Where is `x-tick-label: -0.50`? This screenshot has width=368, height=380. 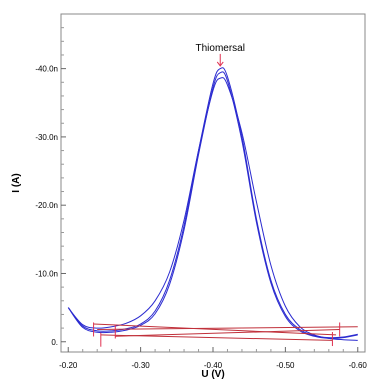 x-tick-label: -0.50 is located at coordinates (285, 365).